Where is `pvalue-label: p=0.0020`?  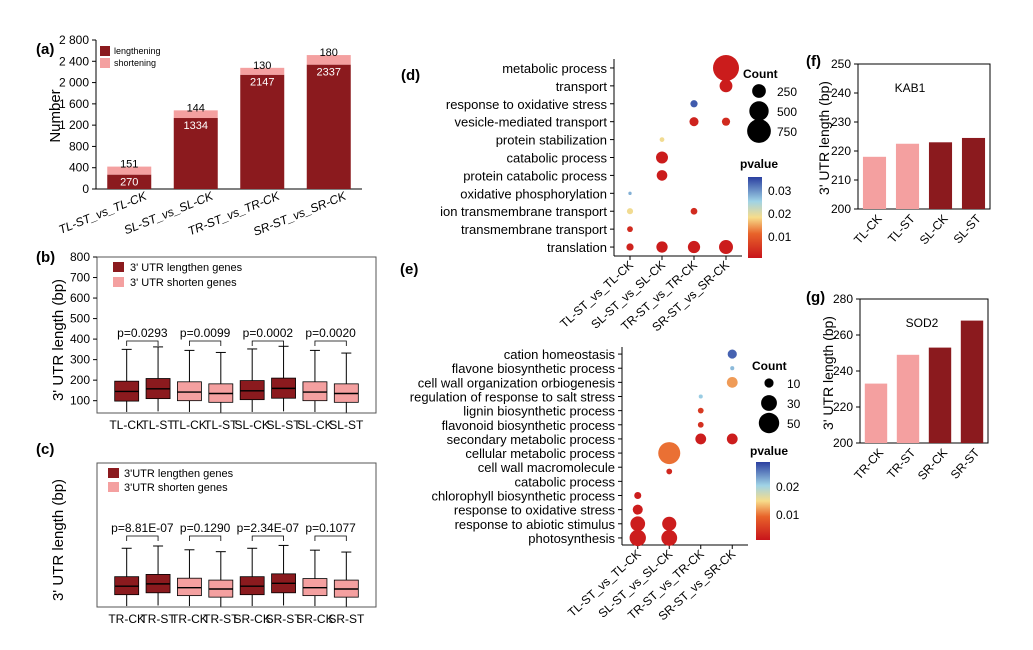
pvalue-label: p=0.0020 is located at coordinates (330, 333).